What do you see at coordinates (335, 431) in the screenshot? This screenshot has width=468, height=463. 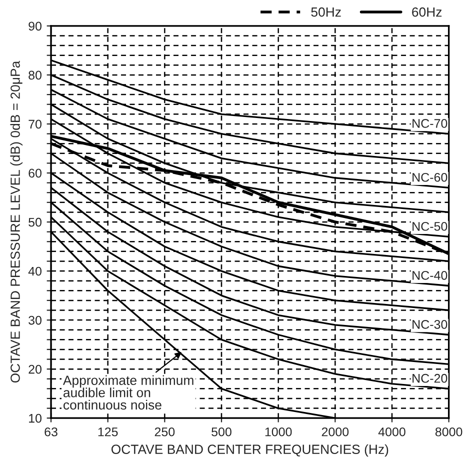 I see `x-tick-label: 2000` at bounding box center [335, 431].